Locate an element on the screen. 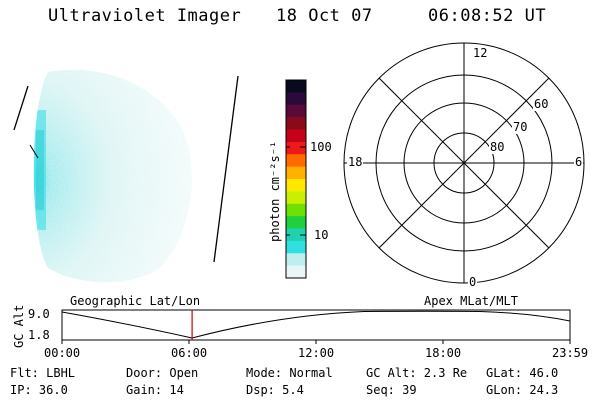 This screenshot has height=400, width=600. boundary-tick is located at coordinates (34, 151).